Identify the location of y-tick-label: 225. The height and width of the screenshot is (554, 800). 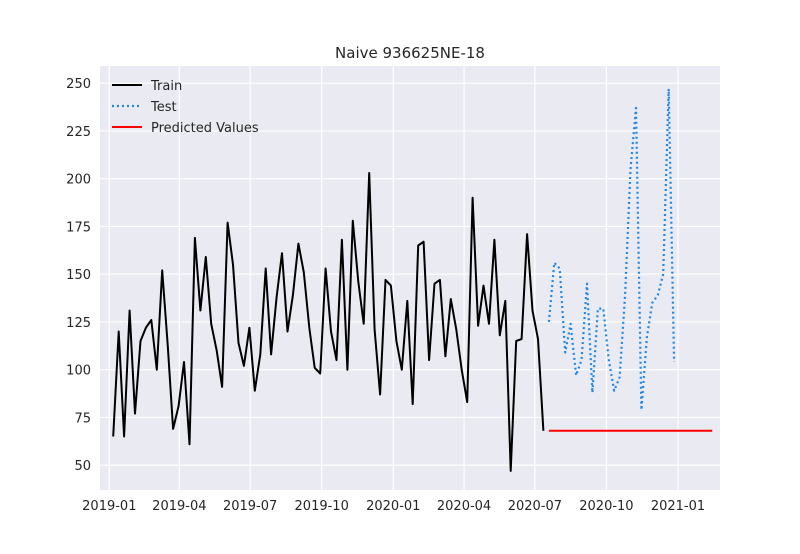
(78, 132).